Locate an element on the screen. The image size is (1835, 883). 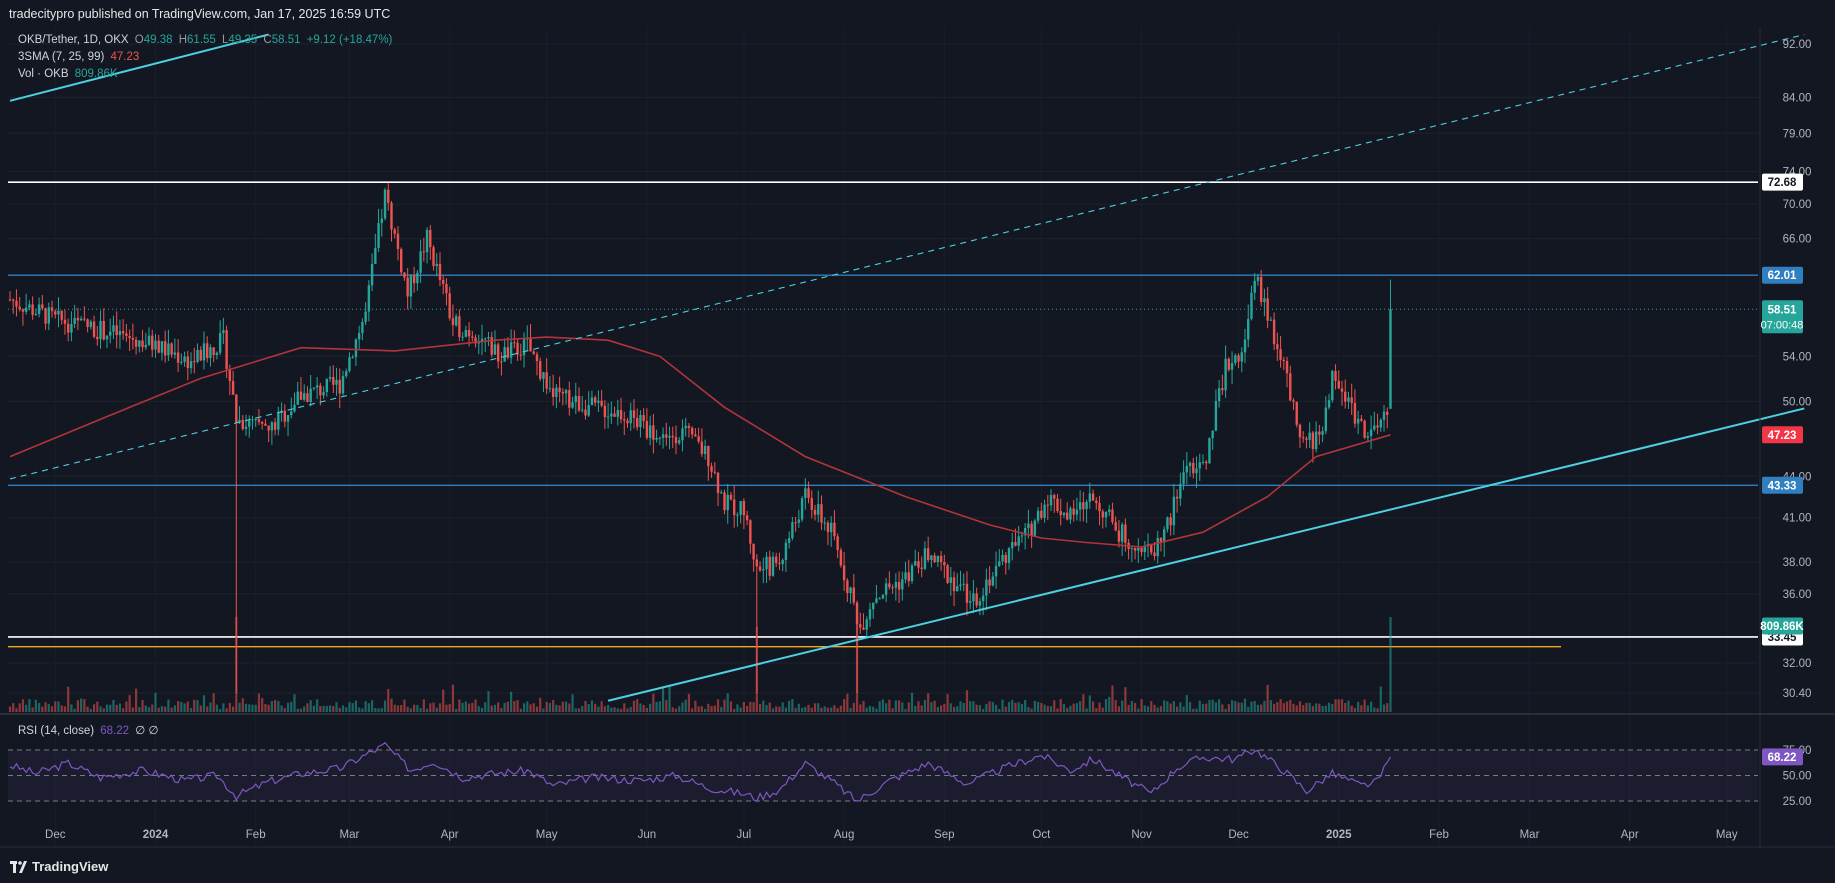
price-tick-label: 38.00 is located at coordinates (1797, 563).